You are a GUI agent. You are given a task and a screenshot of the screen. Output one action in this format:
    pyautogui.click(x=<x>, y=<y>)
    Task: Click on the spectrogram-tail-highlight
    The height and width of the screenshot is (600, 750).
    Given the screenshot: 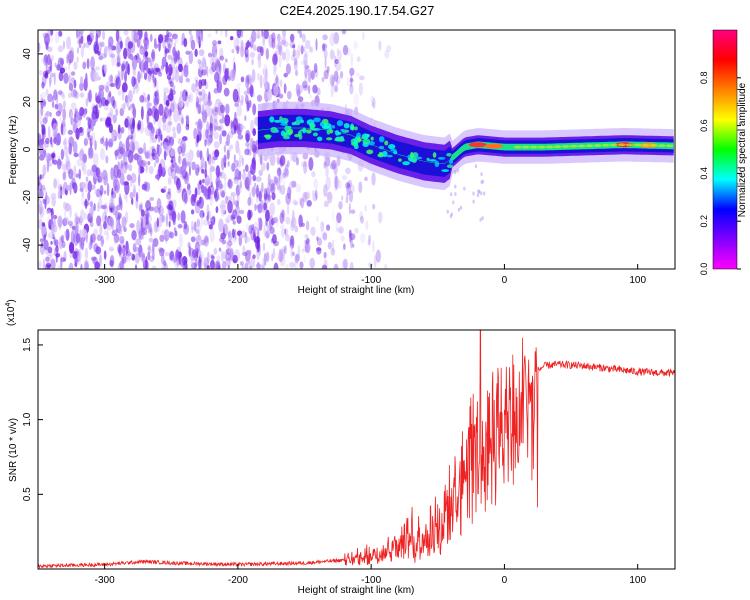 What is the action you would take?
    pyautogui.click(x=613, y=145)
    